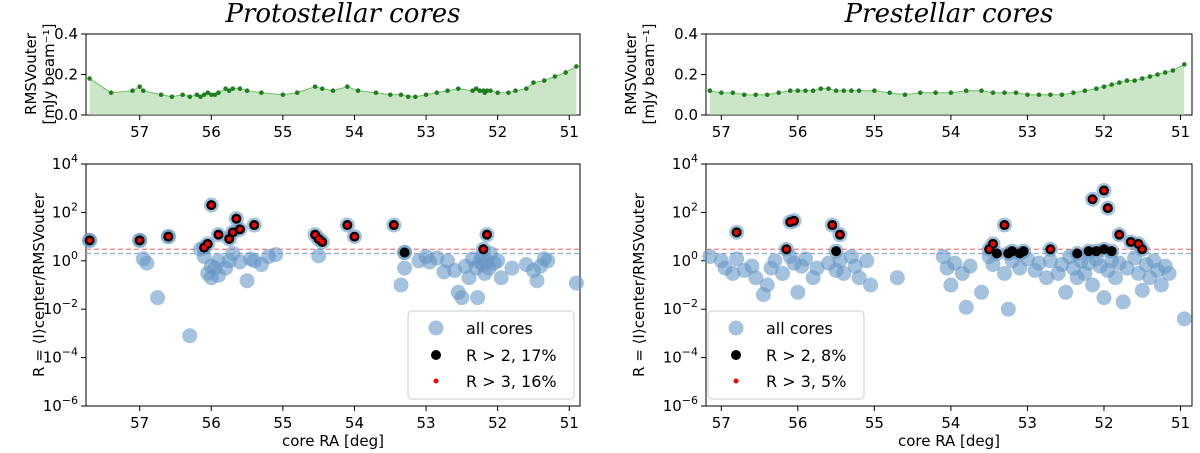 This screenshot has height=453, width=1200. Describe the element at coordinates (947, 79) in the screenshot. I see `rms-line` at that location.